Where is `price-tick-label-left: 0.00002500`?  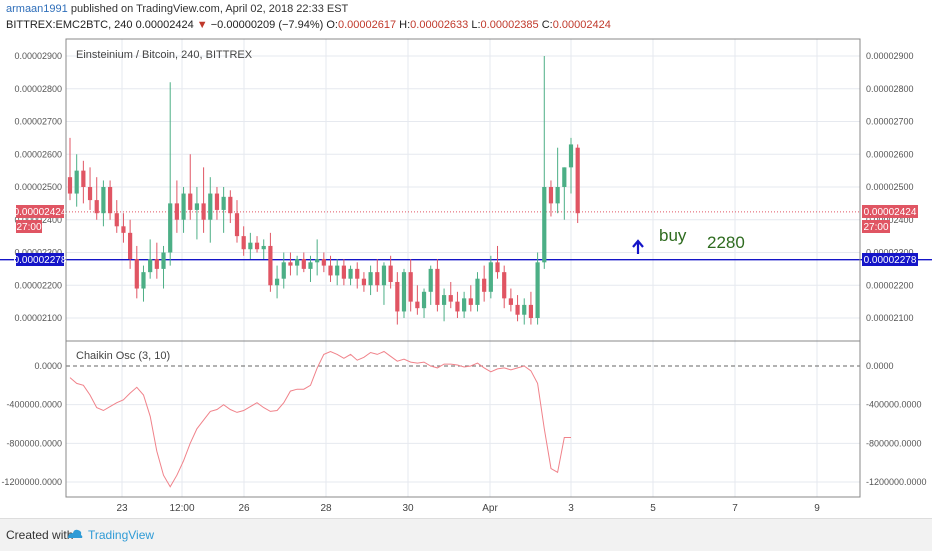 price-tick-label-left: 0.00002500 is located at coordinates (38, 187).